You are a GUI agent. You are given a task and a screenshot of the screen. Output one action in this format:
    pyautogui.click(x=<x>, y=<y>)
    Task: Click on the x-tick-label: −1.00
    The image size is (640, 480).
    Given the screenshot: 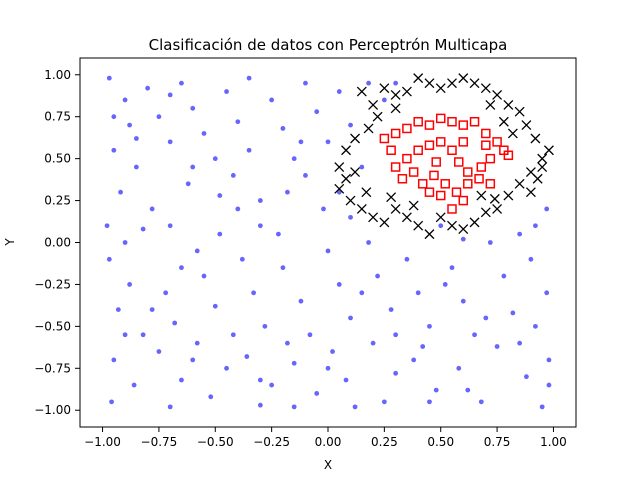 What is the action you would take?
    pyautogui.click(x=102, y=442)
    